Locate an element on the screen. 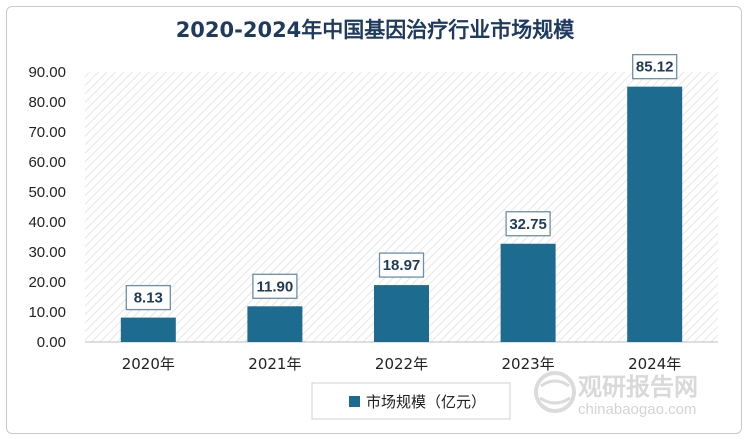  legend-label: 市场规模（亿元） is located at coordinates (426, 402).